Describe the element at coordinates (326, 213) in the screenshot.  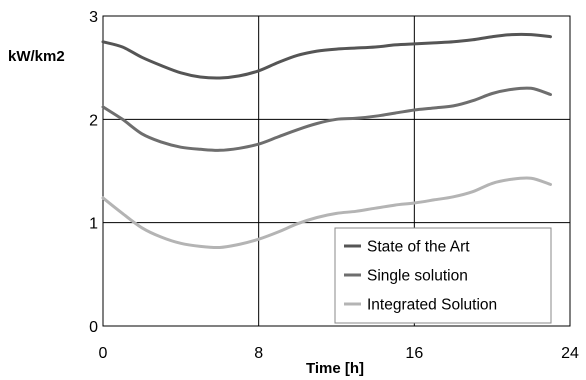
I see `series-line-integrated-solution` at that location.